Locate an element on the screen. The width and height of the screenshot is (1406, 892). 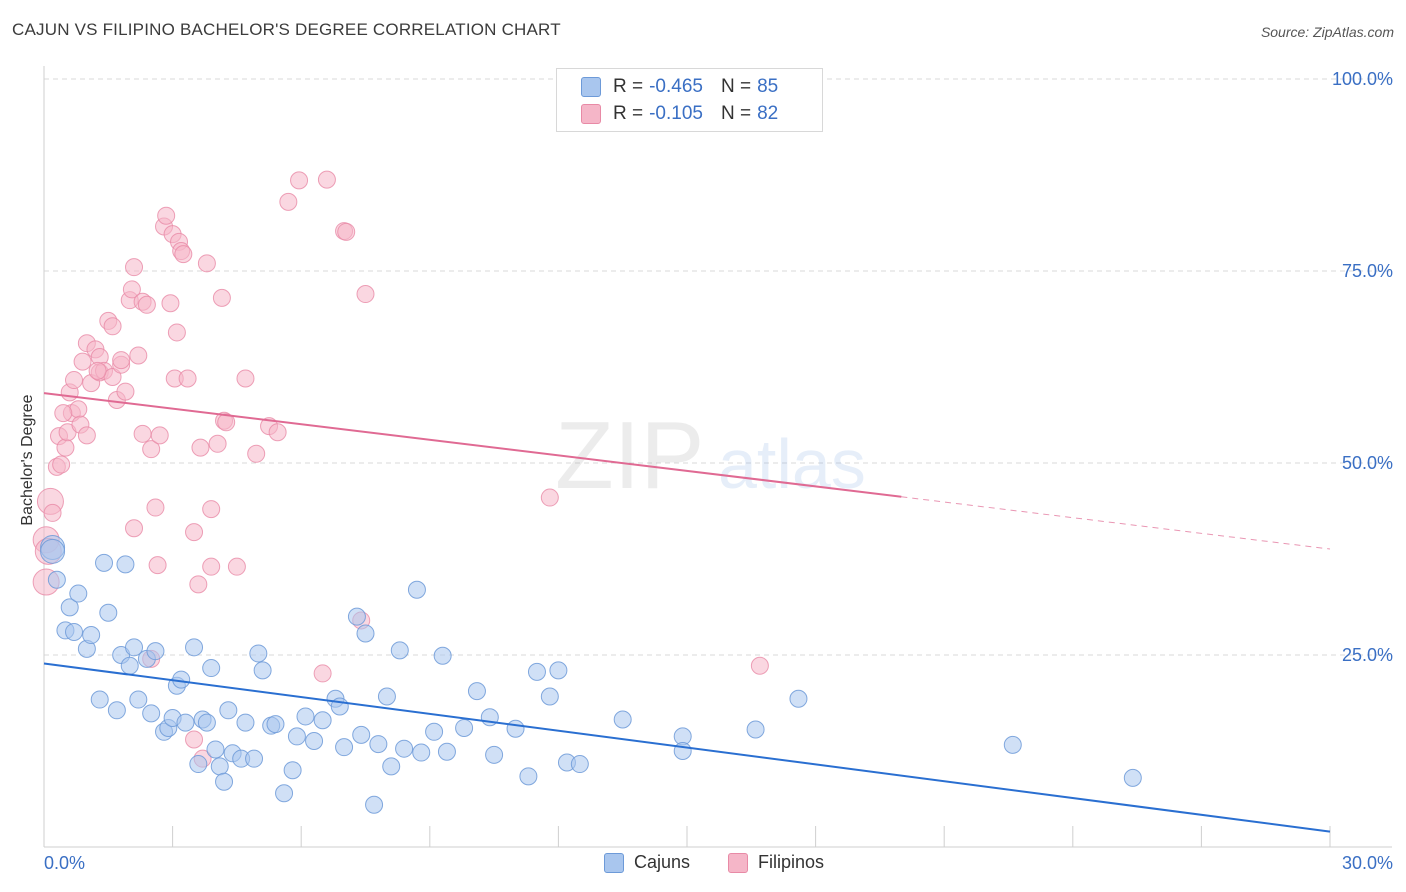
legend-item-cajuns: Cajuns is located at coordinates (647, 862).